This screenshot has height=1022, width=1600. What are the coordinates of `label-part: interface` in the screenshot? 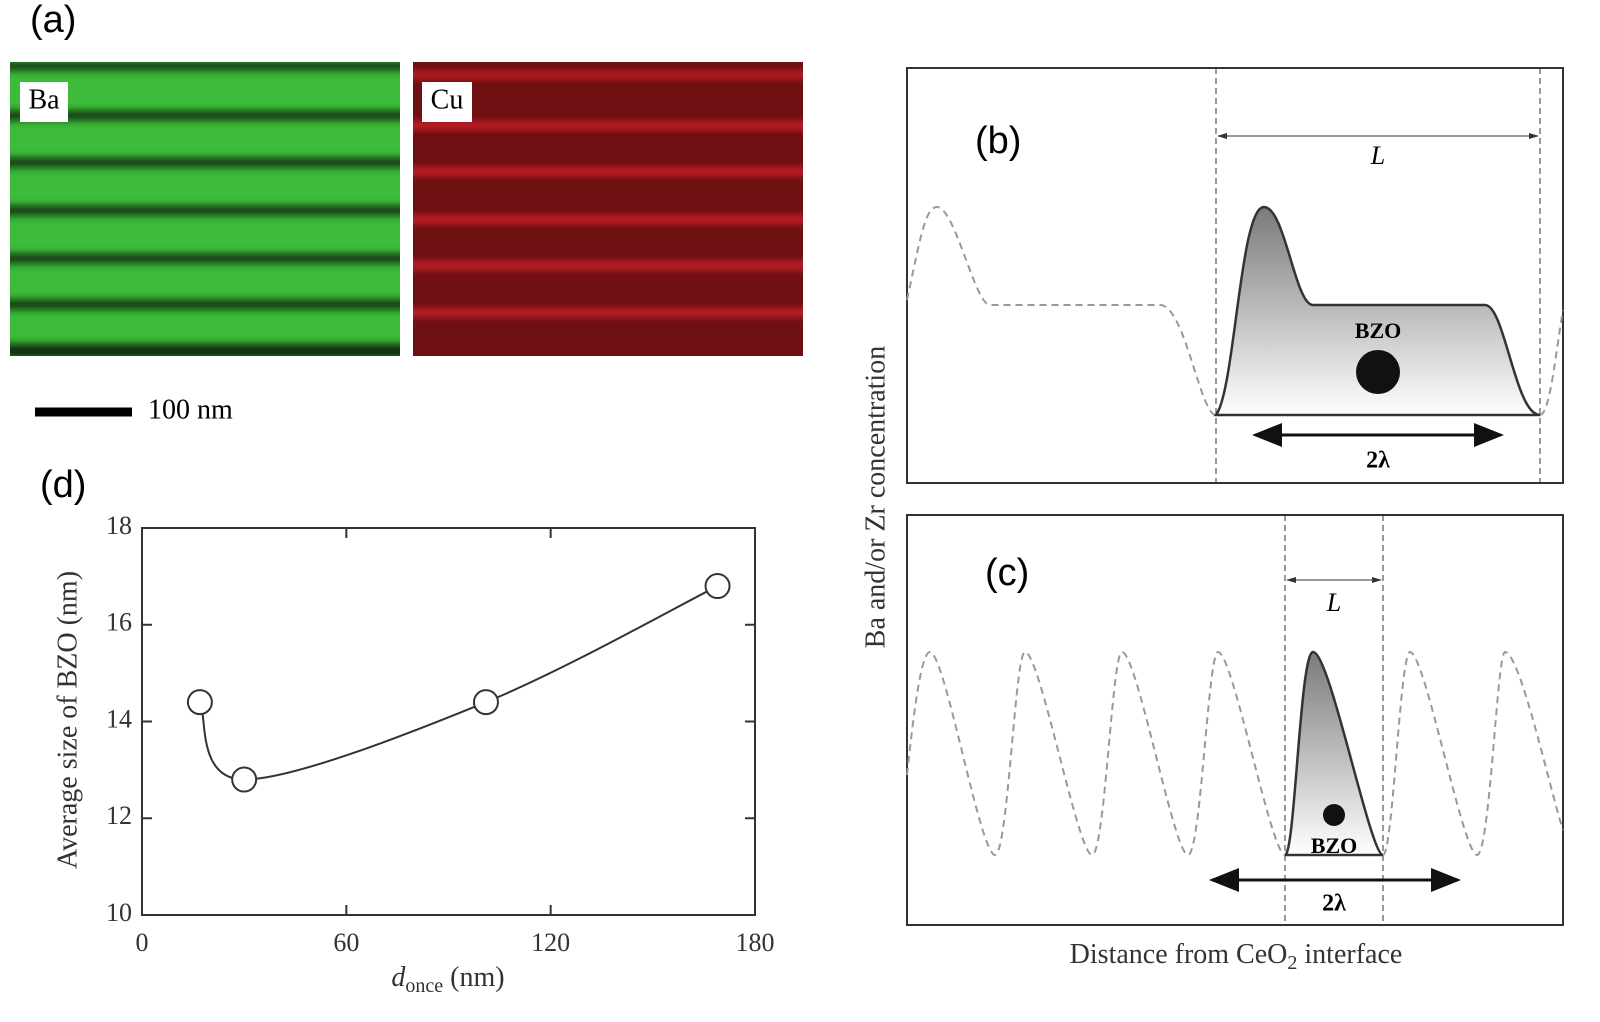 It's located at (1349, 954).